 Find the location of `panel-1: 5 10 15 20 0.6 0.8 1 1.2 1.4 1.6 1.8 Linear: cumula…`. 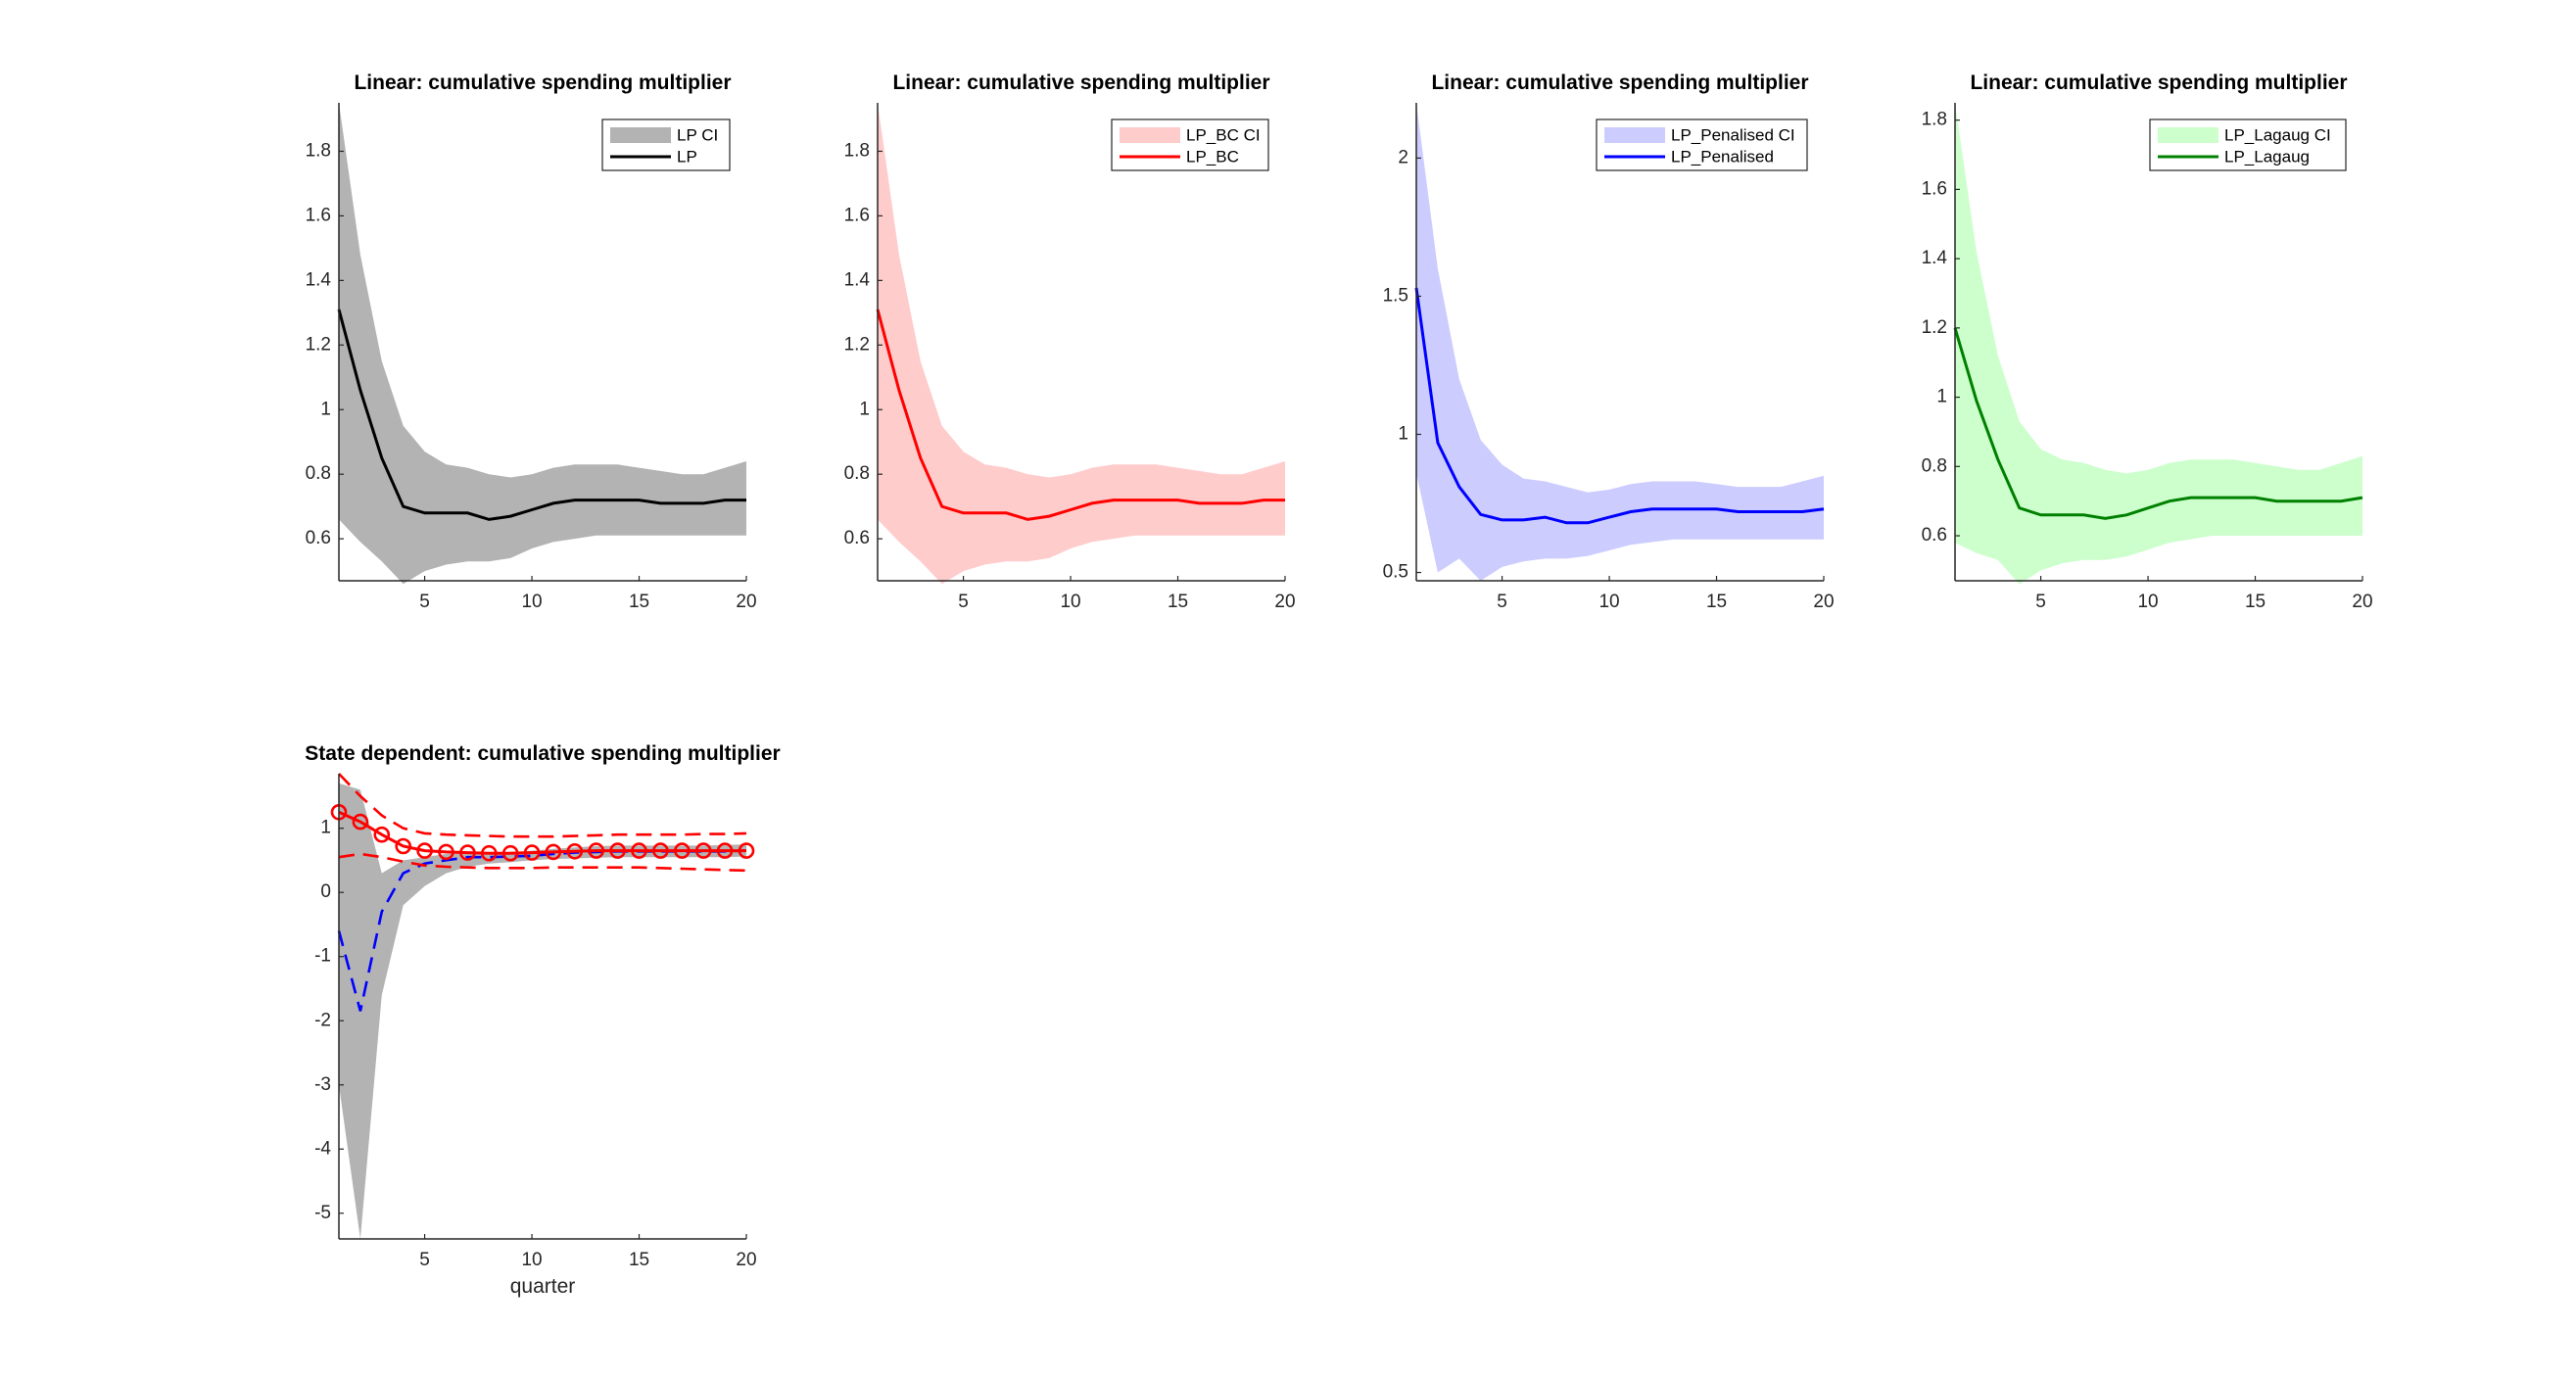

panel-1: 5 10 15 20 0.6 0.8 1 1.2 1.4 1.6 1.8 Linear: cumula… is located at coordinates (532, 341).